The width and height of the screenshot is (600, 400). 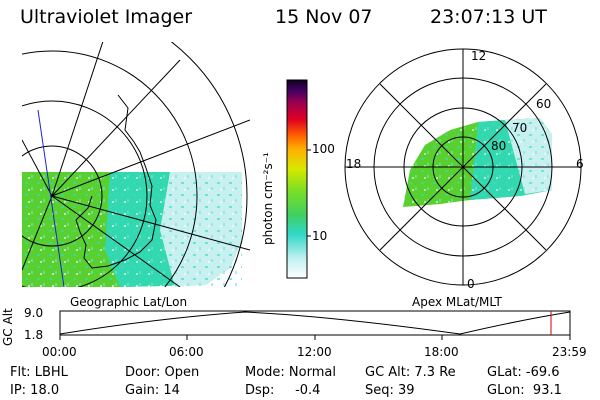 What do you see at coordinates (471, 284) in the screenshot?
I see `mlt-label-0: 0` at bounding box center [471, 284].